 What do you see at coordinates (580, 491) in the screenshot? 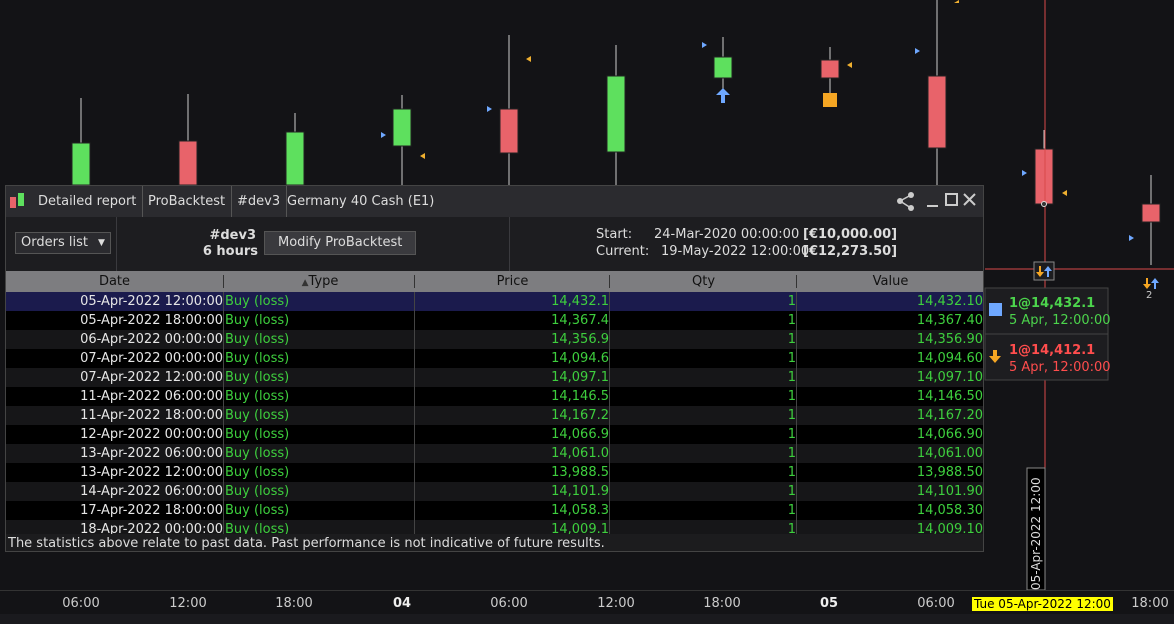
I see `cell: 14,101.9` at bounding box center [580, 491].